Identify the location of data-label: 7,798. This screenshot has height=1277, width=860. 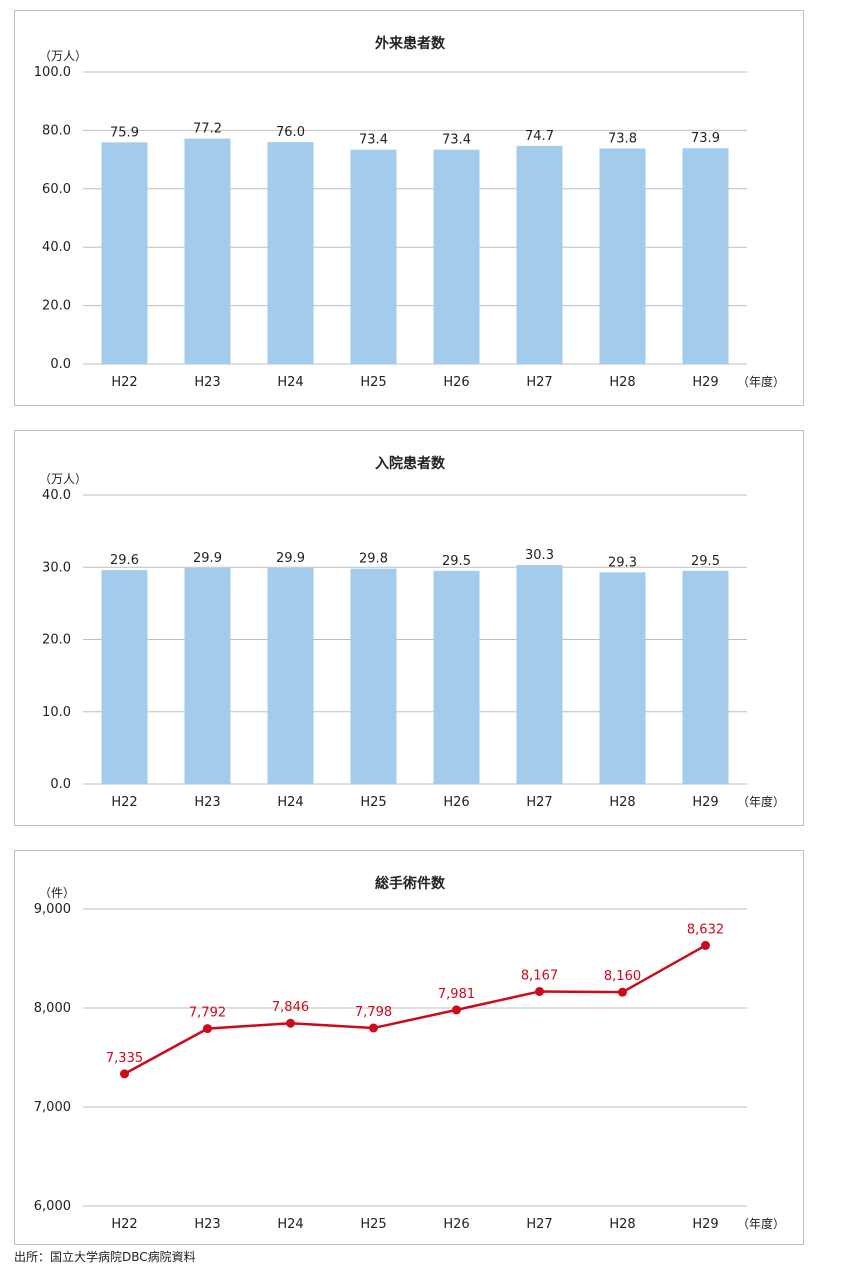
(373, 1012).